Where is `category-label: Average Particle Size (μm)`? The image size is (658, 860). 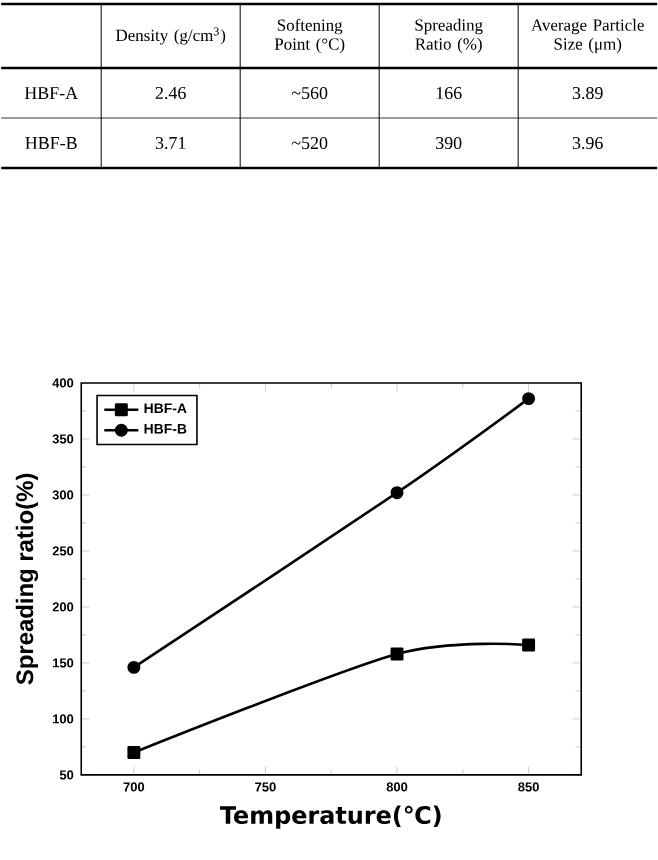
category-label: Average Particle Size (μm) is located at coordinates (587, 36).